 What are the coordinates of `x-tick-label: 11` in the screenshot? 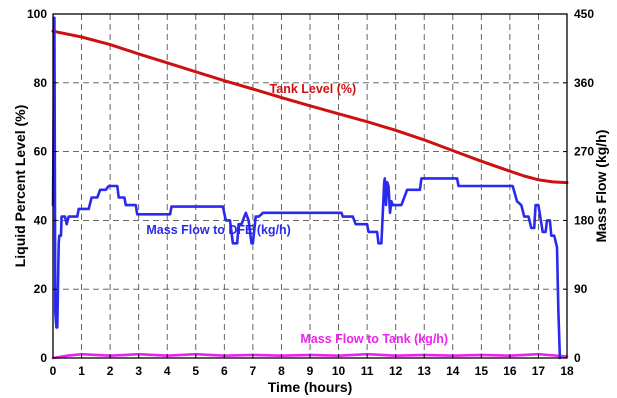 It's located at (367, 371).